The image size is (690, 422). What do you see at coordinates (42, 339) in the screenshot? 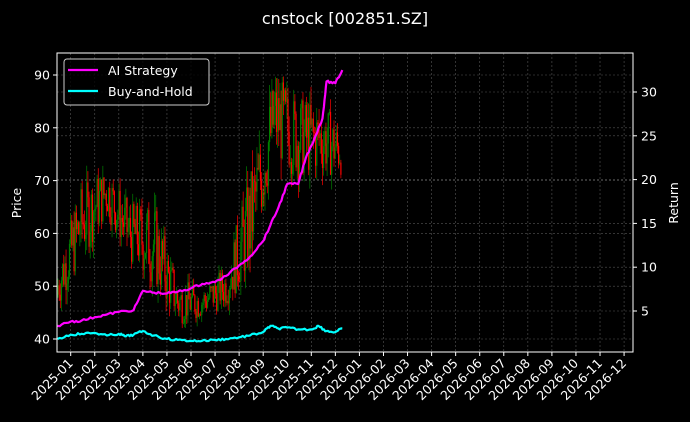
I see `left-tick-label: 40` at bounding box center [42, 339].